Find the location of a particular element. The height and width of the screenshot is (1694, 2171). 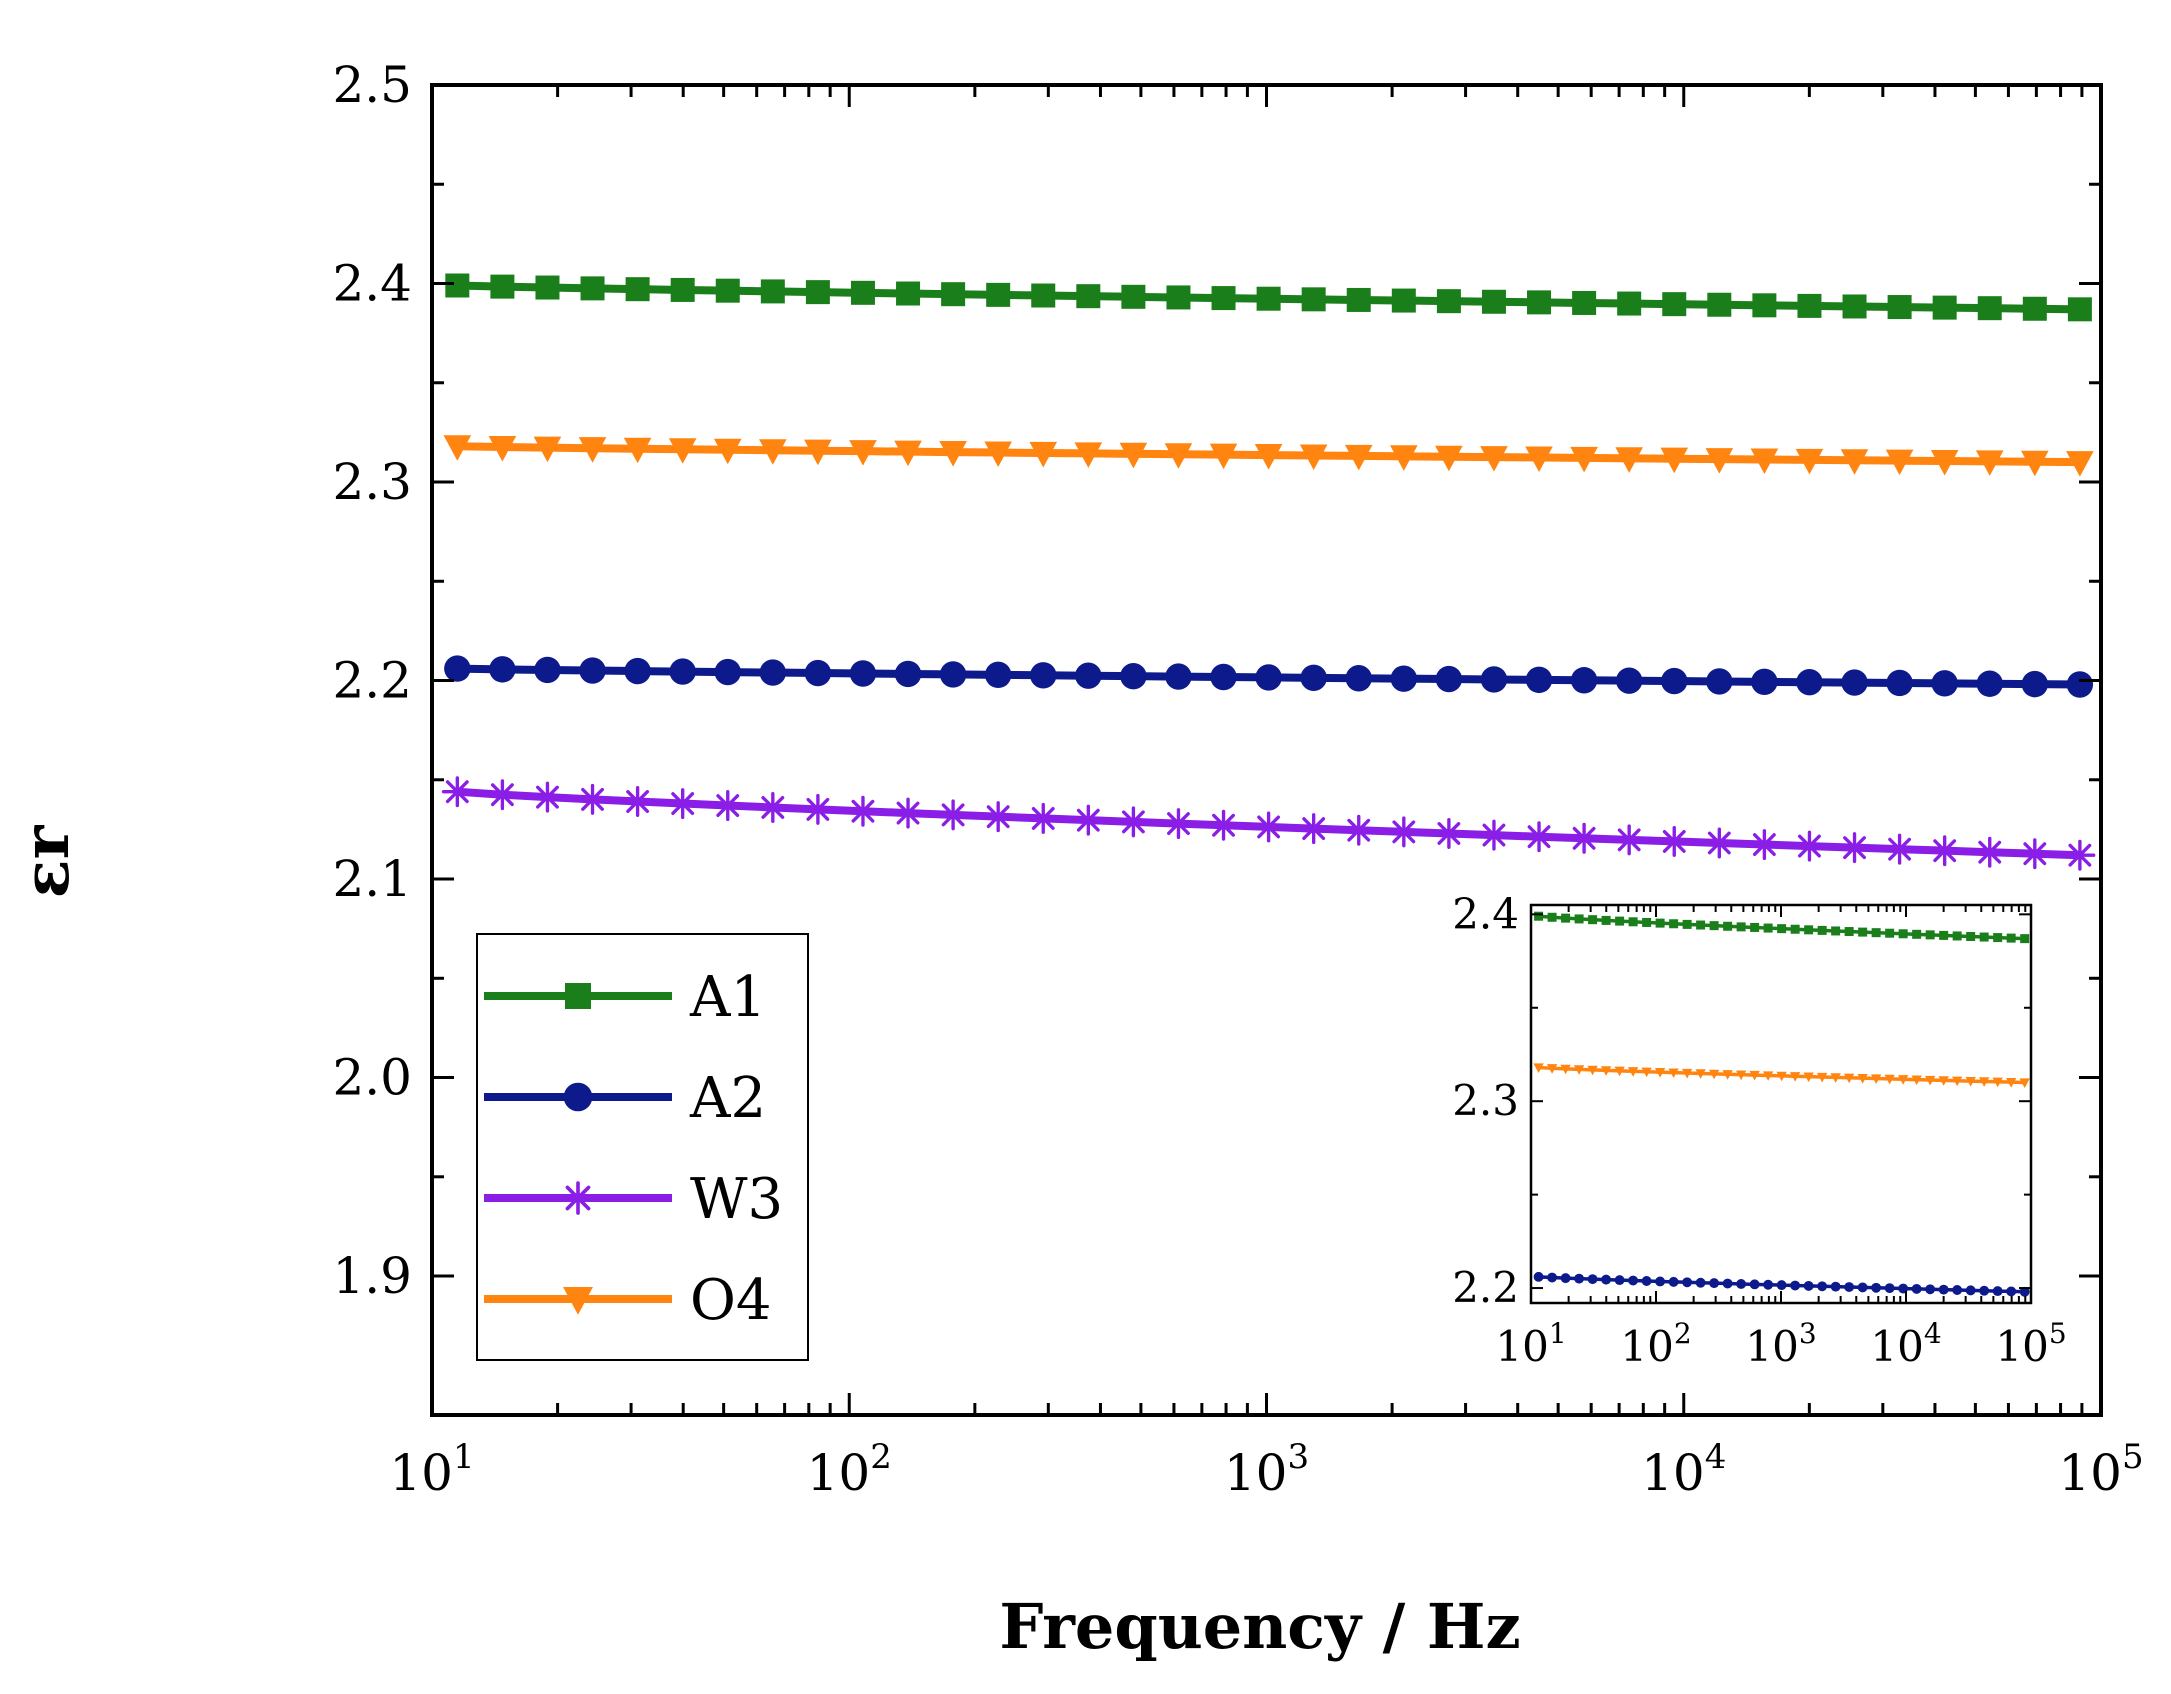

x-tick-label: 102 is located at coordinates (849, 1469).